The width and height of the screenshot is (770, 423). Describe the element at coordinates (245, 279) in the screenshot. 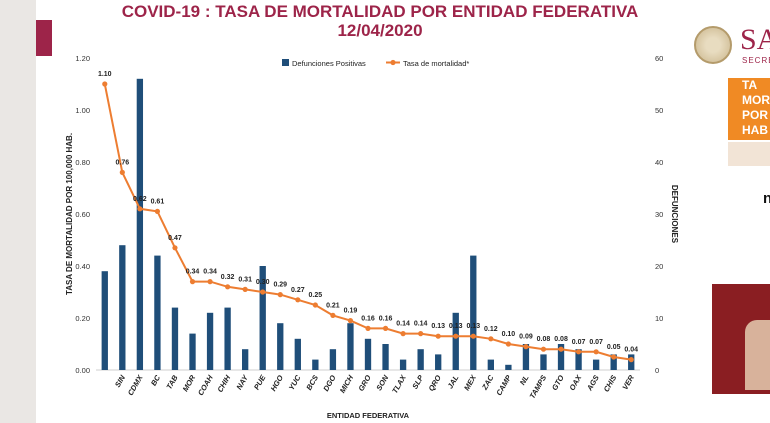

I see `rate-data-label: 0.31` at that location.